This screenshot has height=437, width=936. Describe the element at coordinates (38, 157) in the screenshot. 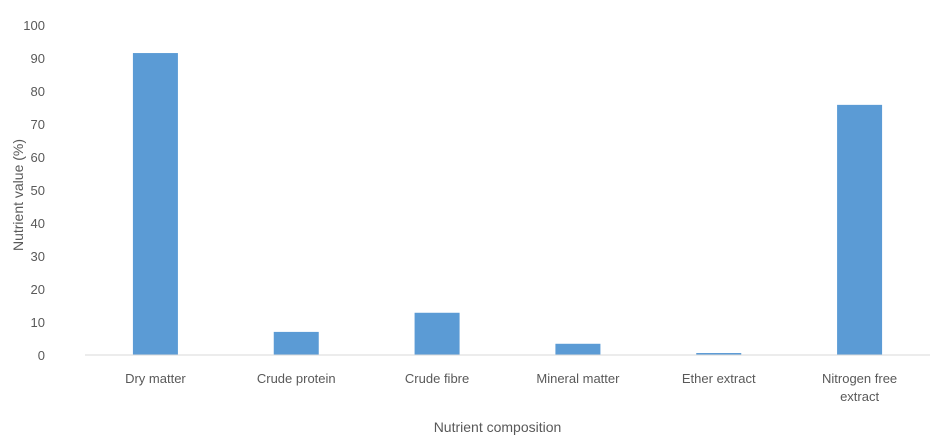

I see `y-tick-label: 60` at that location.